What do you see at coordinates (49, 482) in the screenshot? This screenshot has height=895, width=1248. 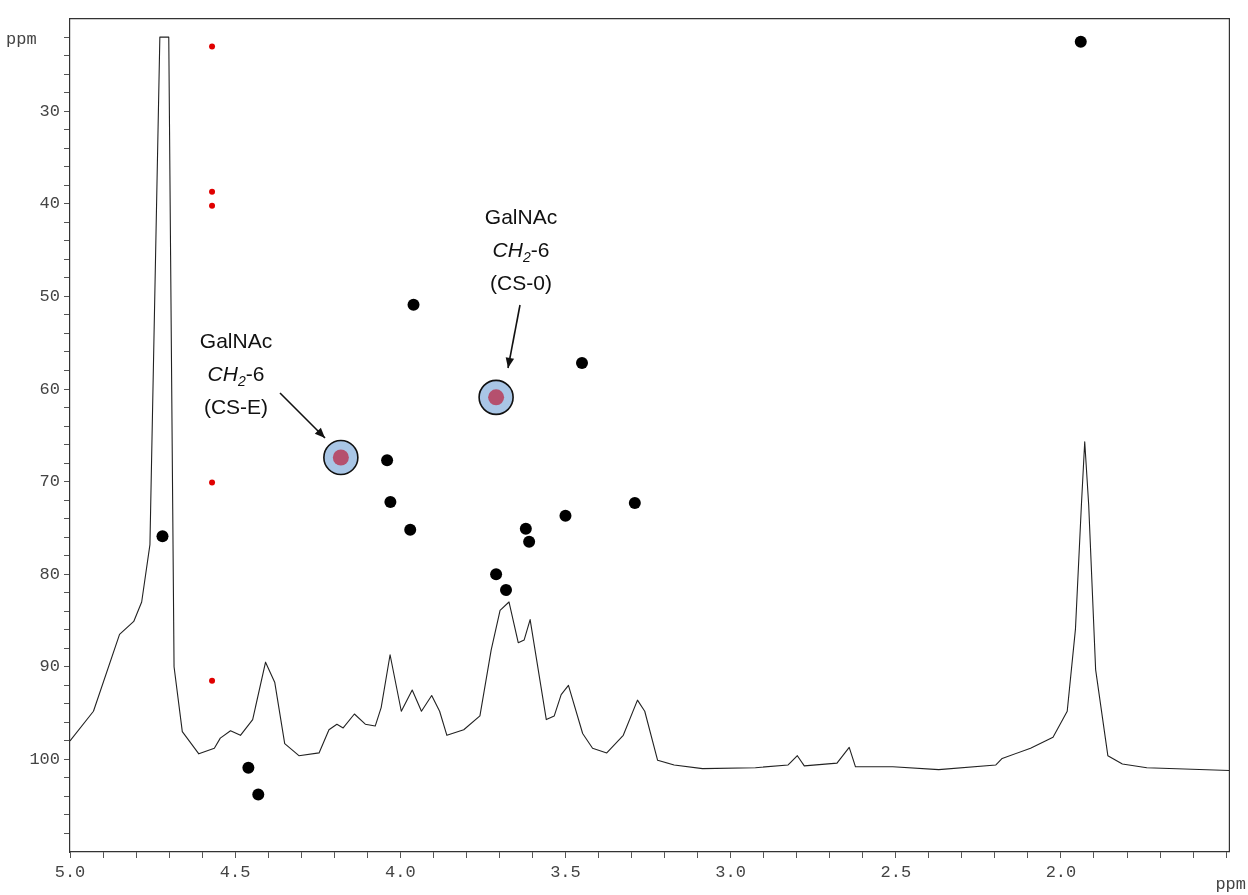 I see `y-tick-label: 70` at bounding box center [49, 482].